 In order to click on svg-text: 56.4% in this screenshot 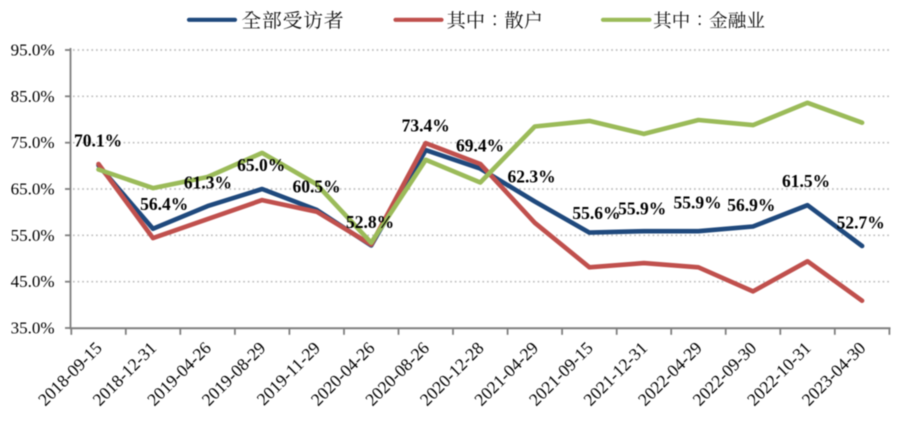, I will do `click(164, 204)`.